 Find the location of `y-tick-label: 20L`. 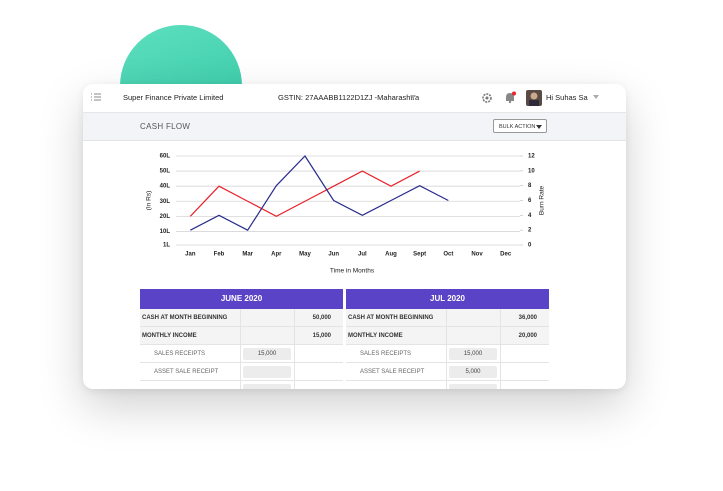

y-tick-label: 20L is located at coordinates (165, 217).